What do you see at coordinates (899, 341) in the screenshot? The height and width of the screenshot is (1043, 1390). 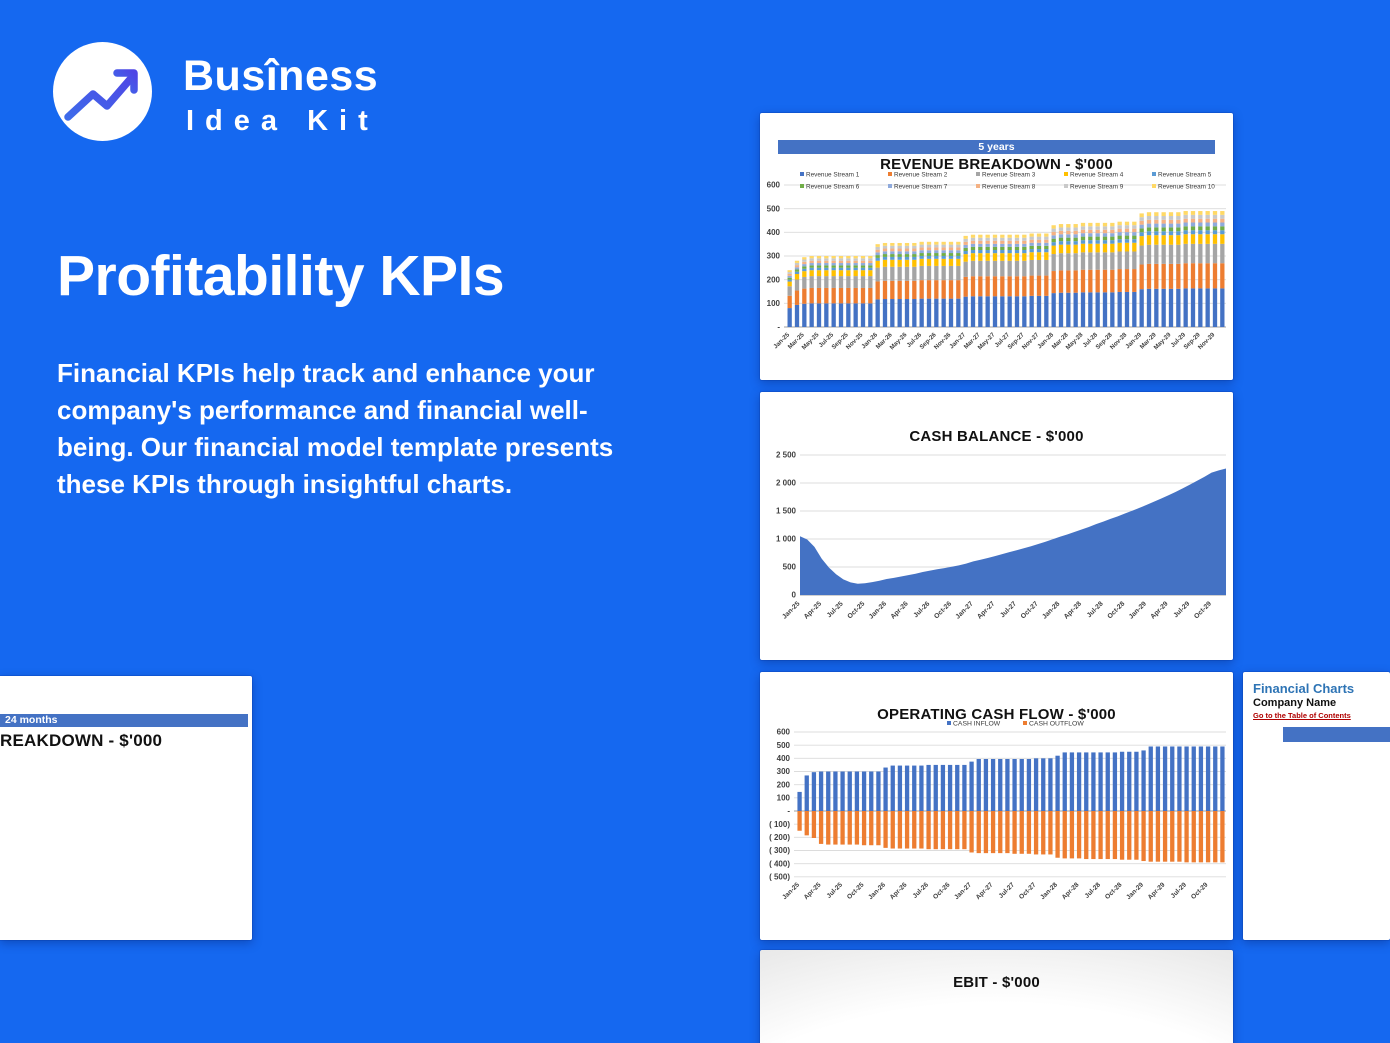 I see `svg-text: May-26` at bounding box center [899, 341].